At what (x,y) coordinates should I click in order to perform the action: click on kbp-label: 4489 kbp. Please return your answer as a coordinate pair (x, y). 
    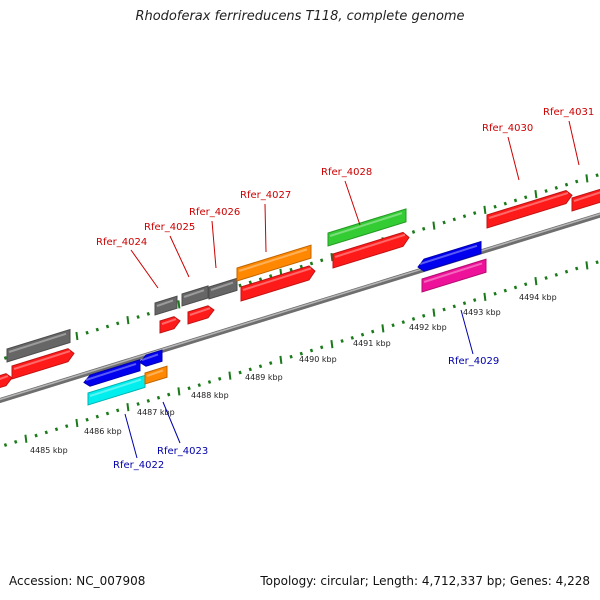
    Looking at the image, I should click on (264, 377).